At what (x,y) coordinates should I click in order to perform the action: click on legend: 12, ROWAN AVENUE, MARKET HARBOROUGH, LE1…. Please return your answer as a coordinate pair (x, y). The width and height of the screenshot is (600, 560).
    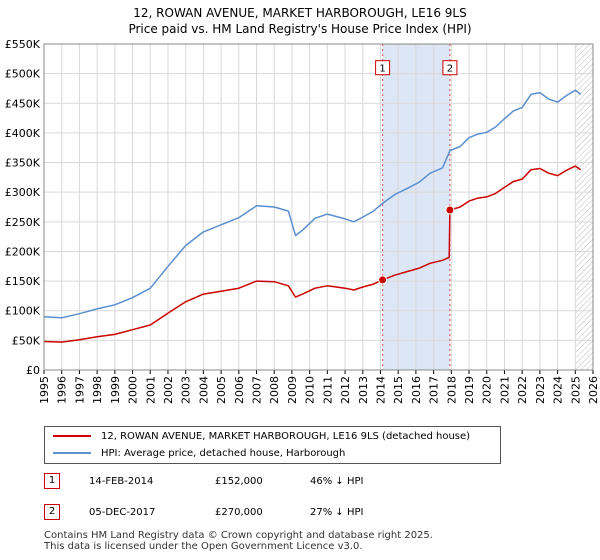
    Looking at the image, I should click on (272, 445).